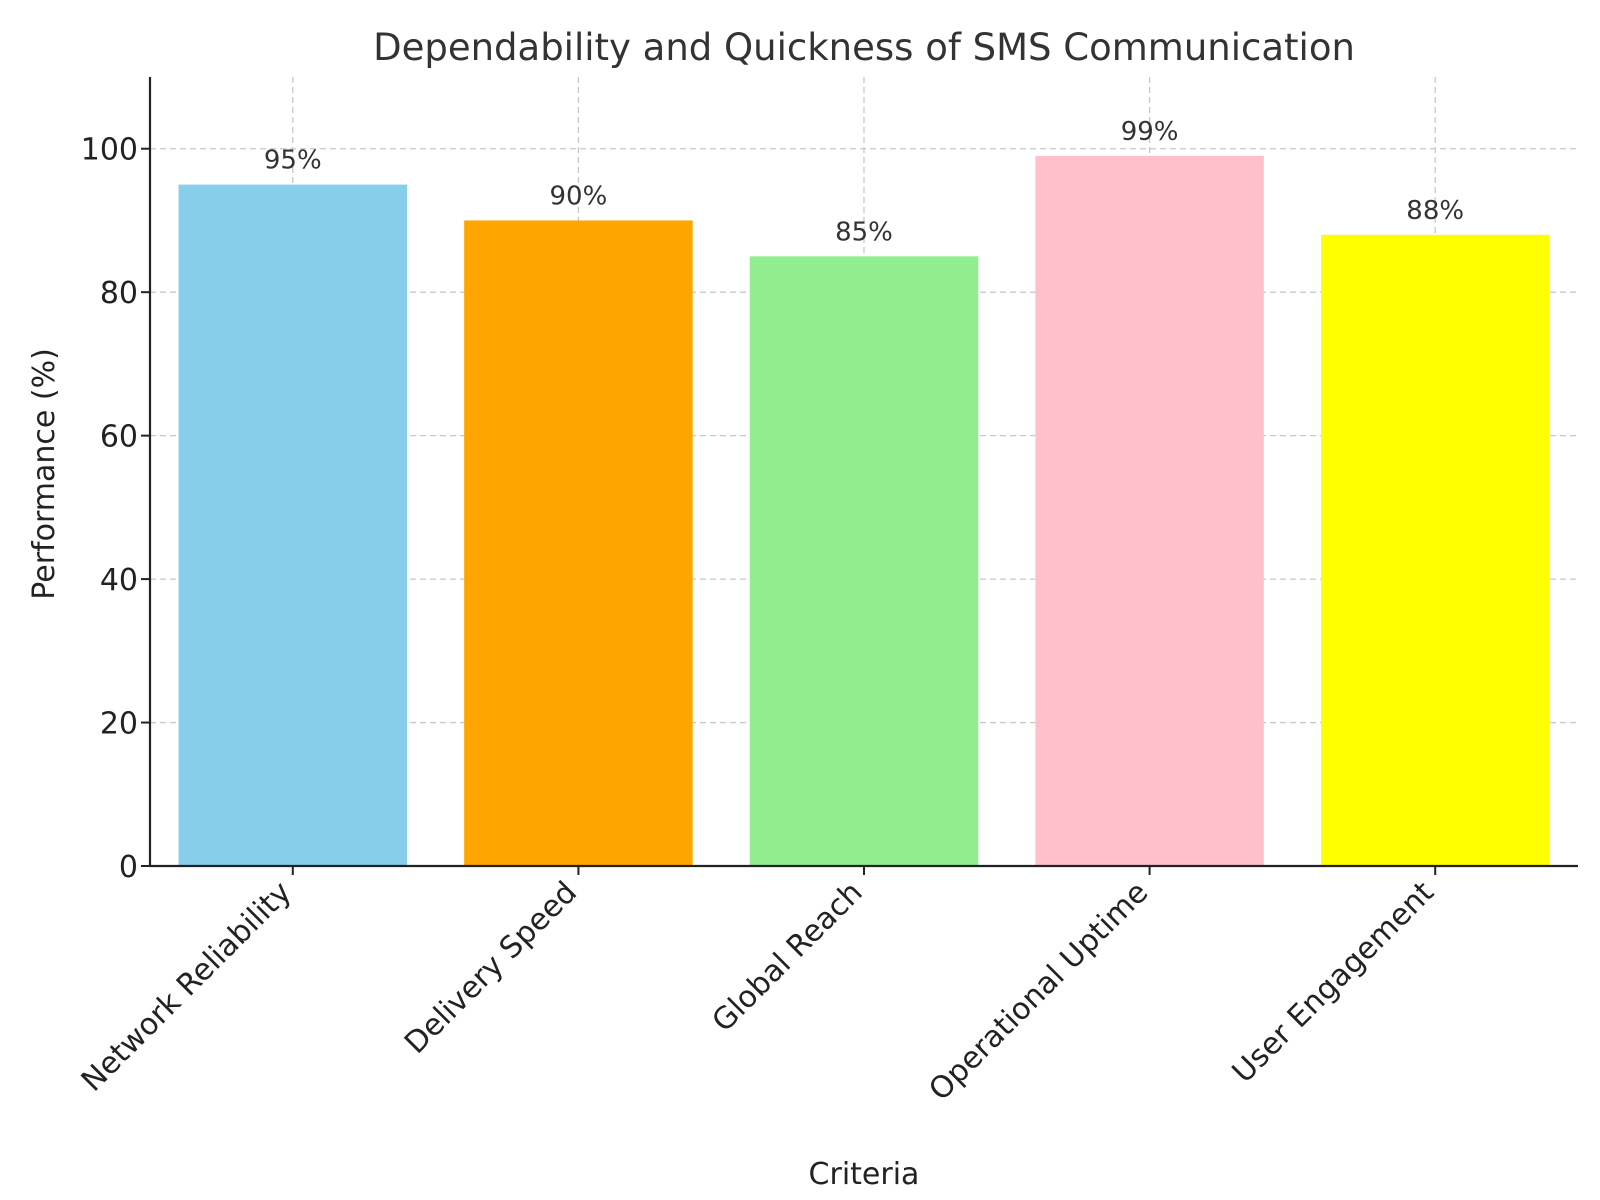  I want to click on data-label-1: 90%, so click(579, 196).